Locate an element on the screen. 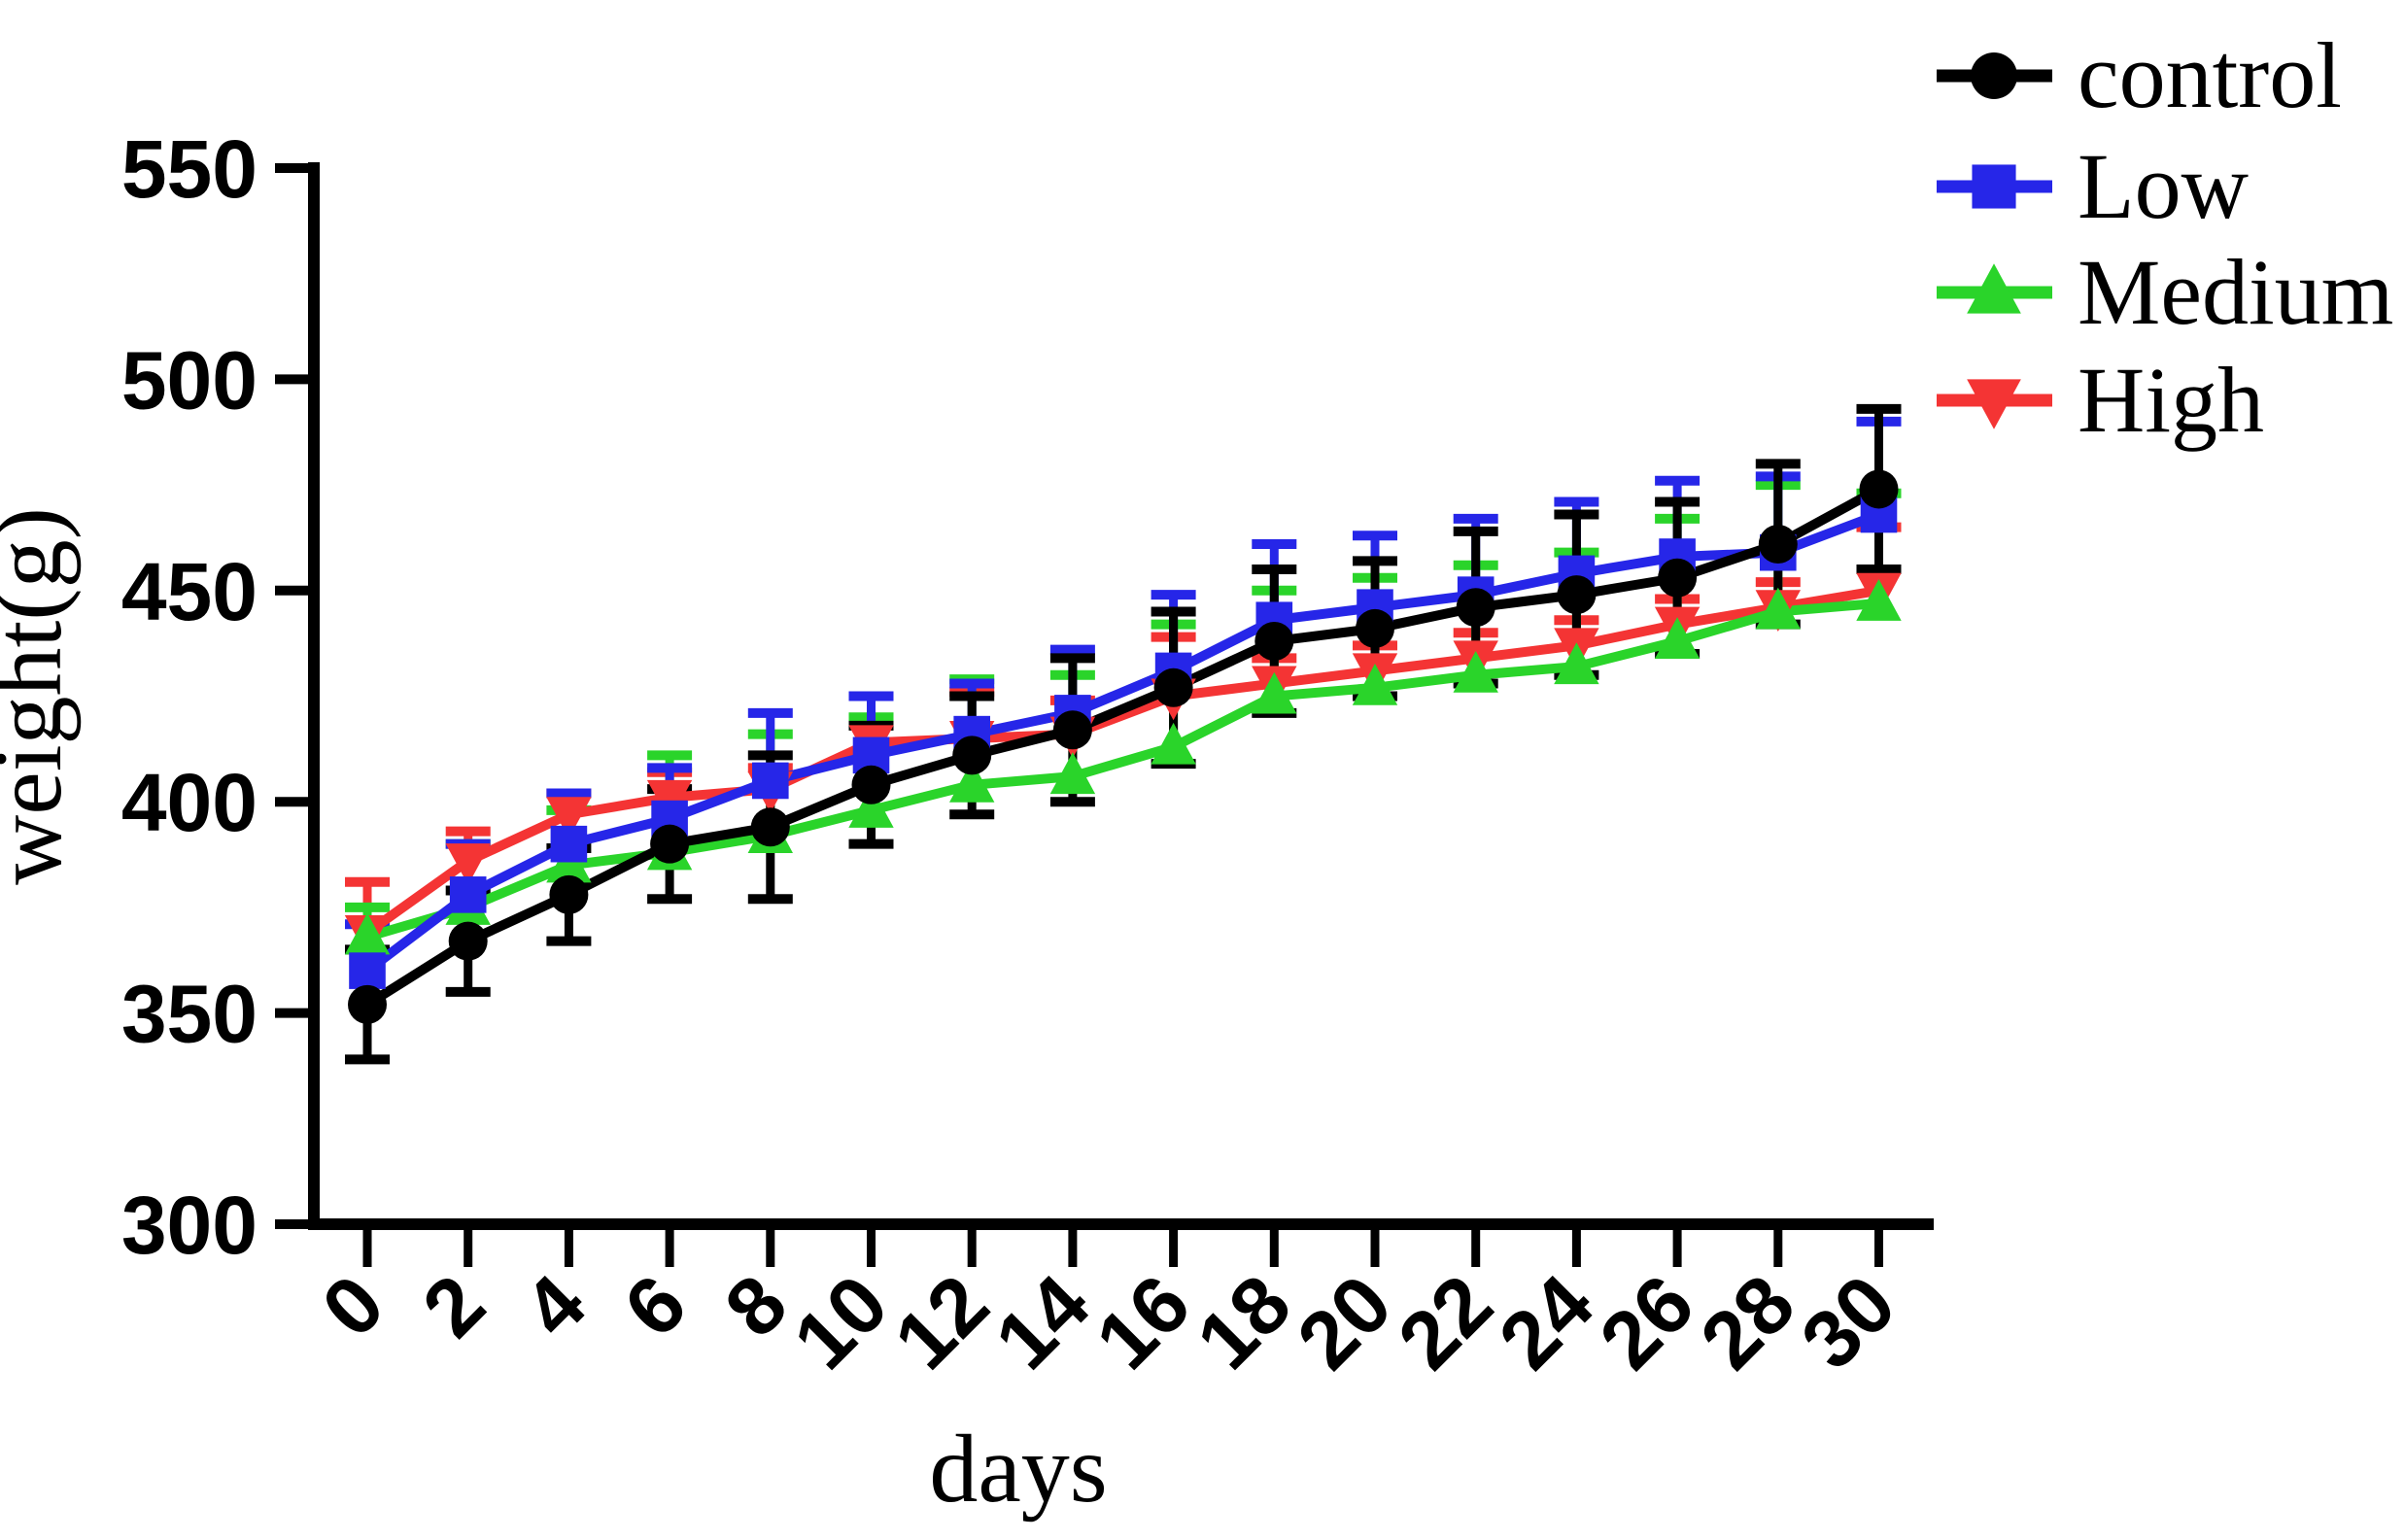  y-tick-label: 550 is located at coordinates (189, 169).